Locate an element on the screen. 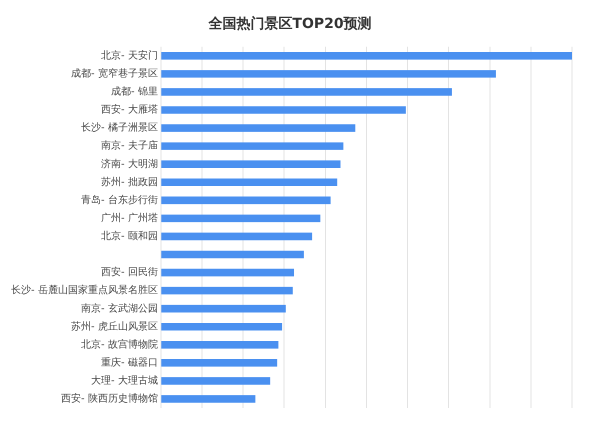 The image size is (600, 425). y-tick-label: 北京- 颐和园 is located at coordinates (129, 236).